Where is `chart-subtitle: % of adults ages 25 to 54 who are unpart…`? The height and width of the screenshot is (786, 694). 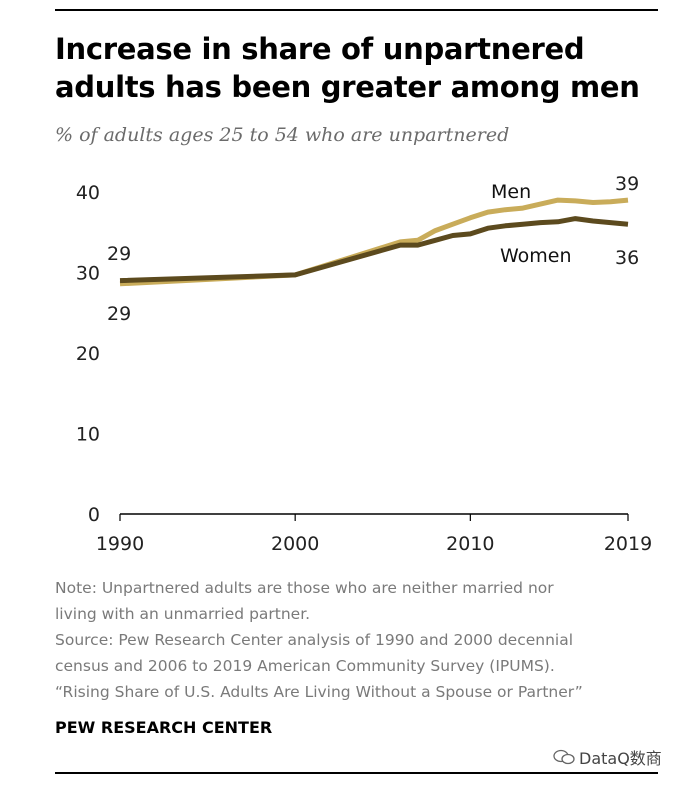
chart-subtitle: % of adults ages 25 to 54 who are unpart… is located at coordinates (282, 135).